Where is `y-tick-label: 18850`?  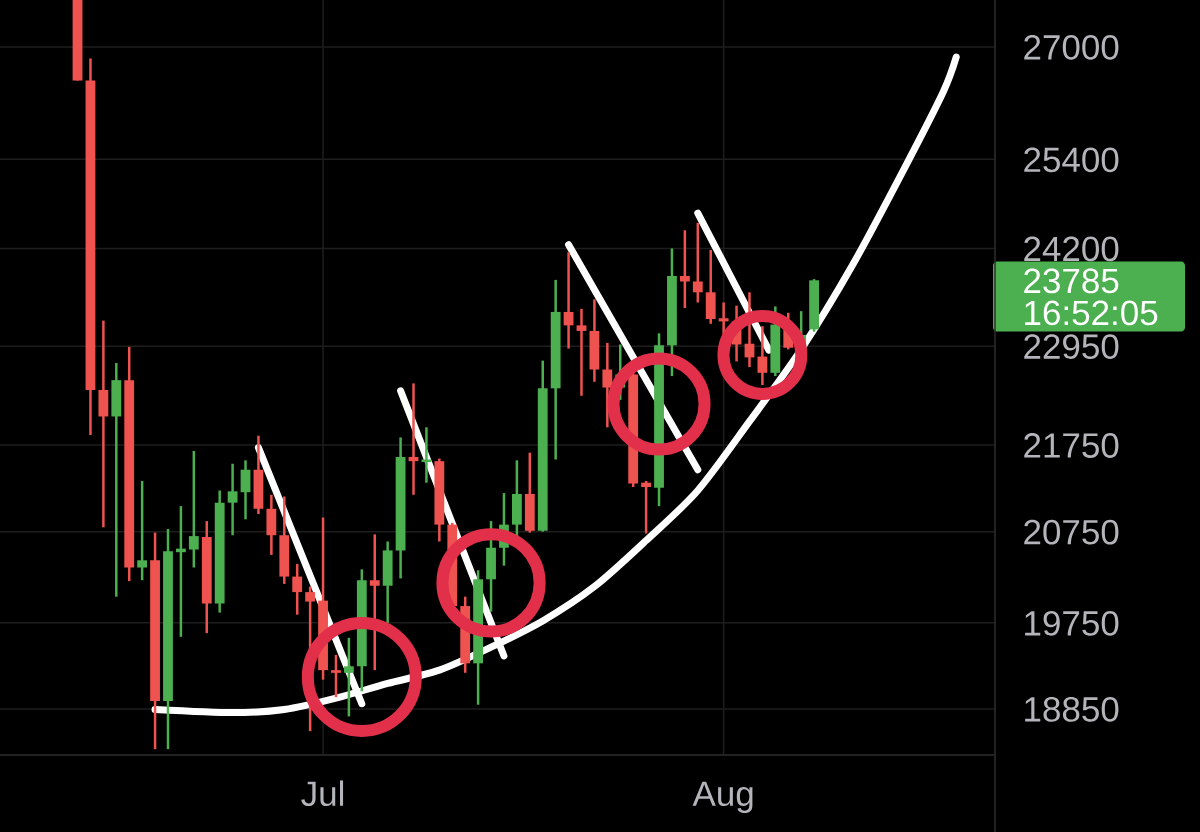
y-tick-label: 18850 is located at coordinates (1072, 709).